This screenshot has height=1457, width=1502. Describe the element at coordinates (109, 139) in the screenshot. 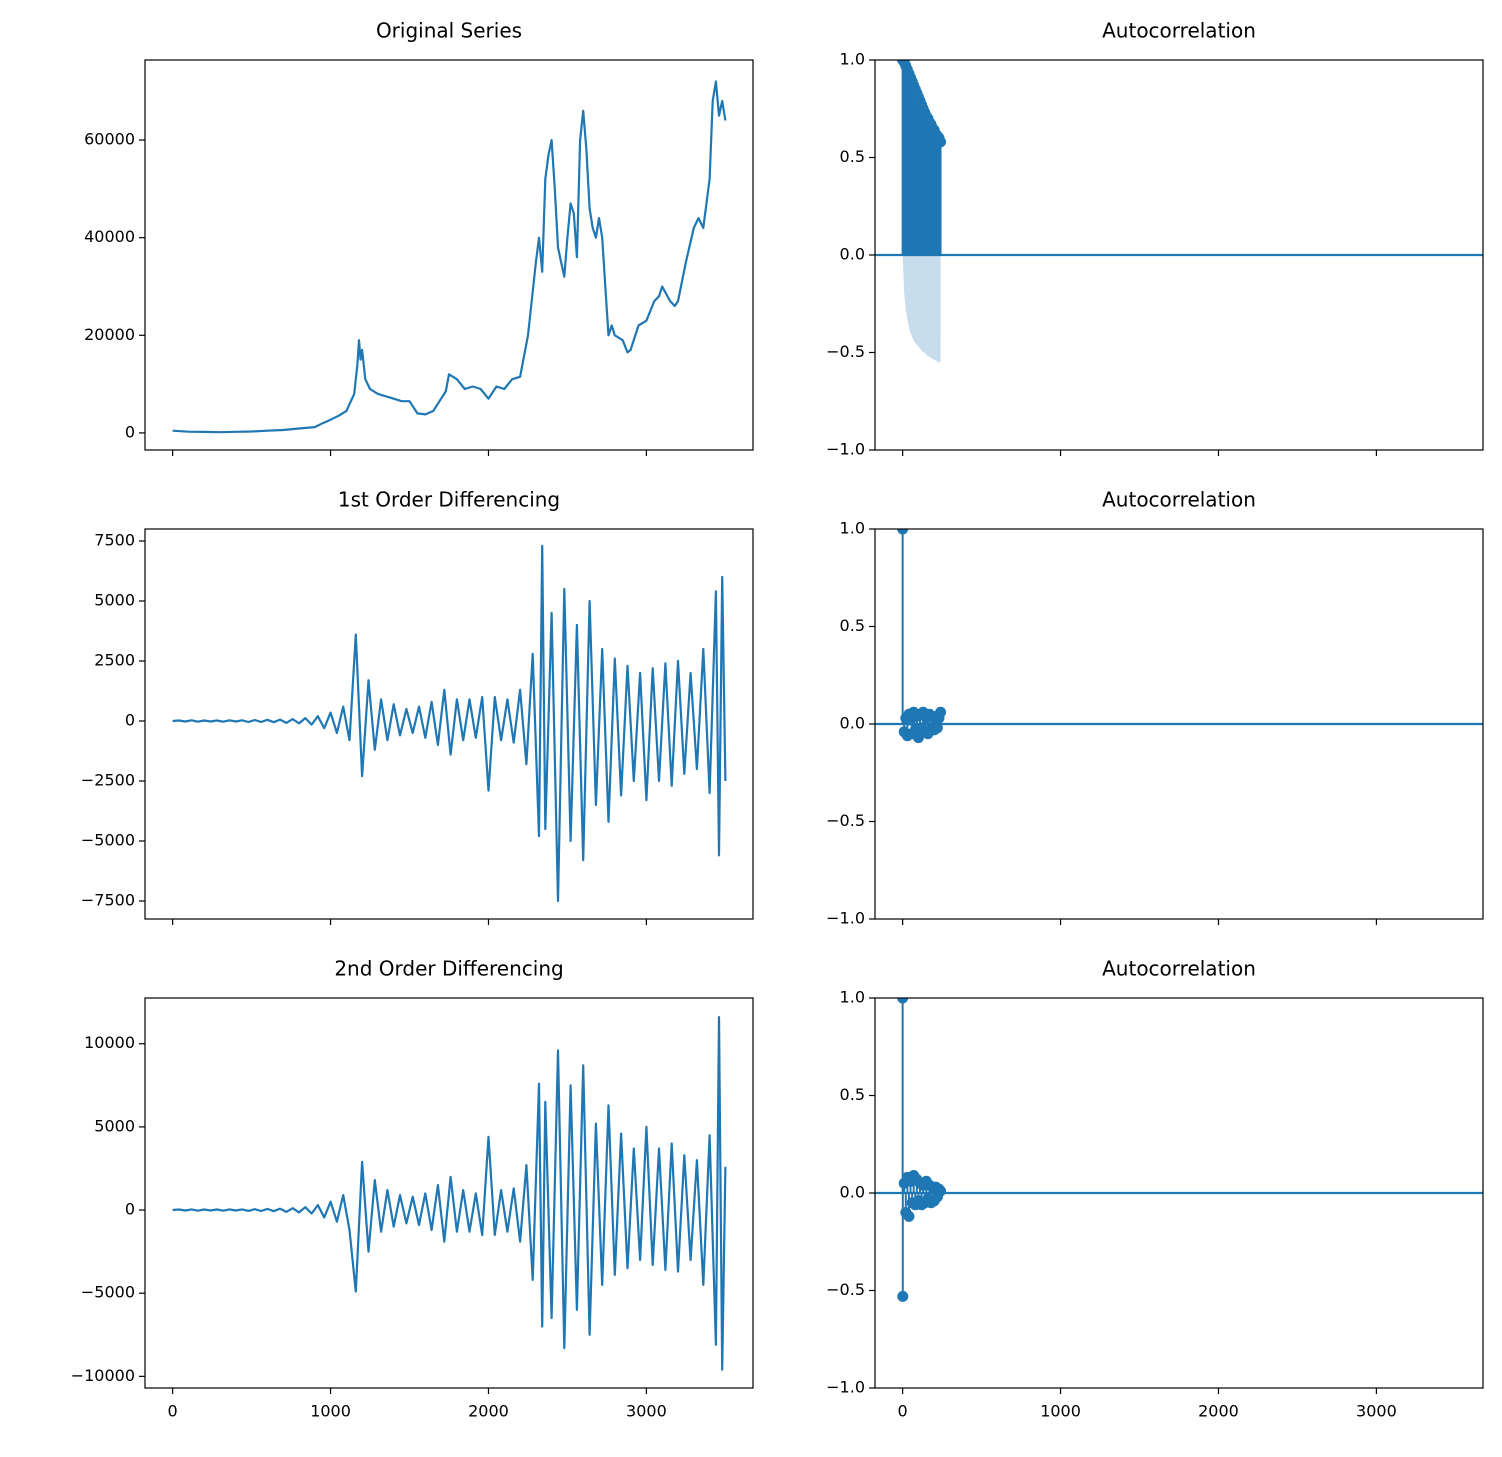

I see `y-tick-label: 60000` at that location.